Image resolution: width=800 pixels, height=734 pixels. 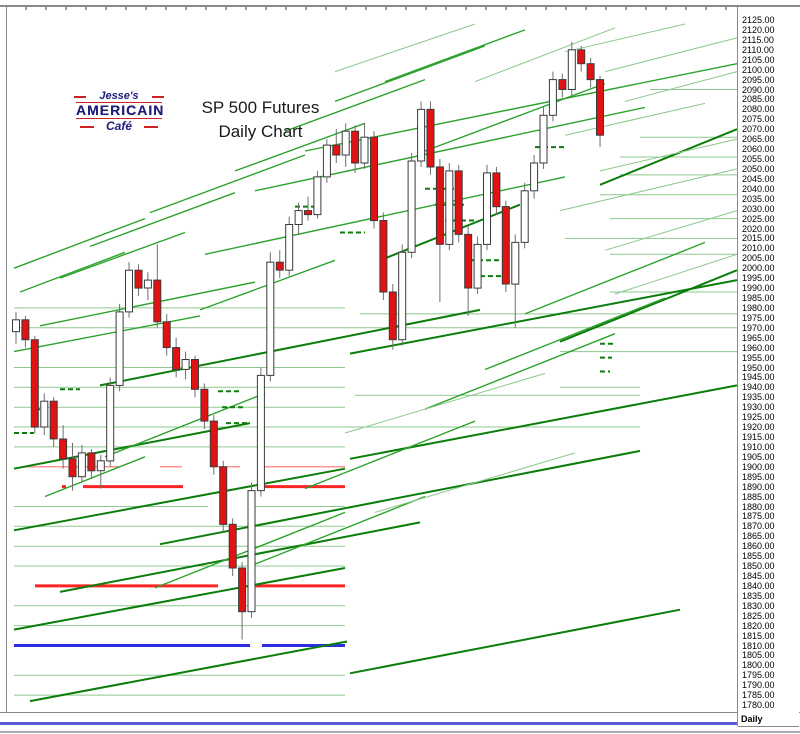 What do you see at coordinates (758, 327) in the screenshot?
I see `price-tick-label: 1970.00` at bounding box center [758, 327].